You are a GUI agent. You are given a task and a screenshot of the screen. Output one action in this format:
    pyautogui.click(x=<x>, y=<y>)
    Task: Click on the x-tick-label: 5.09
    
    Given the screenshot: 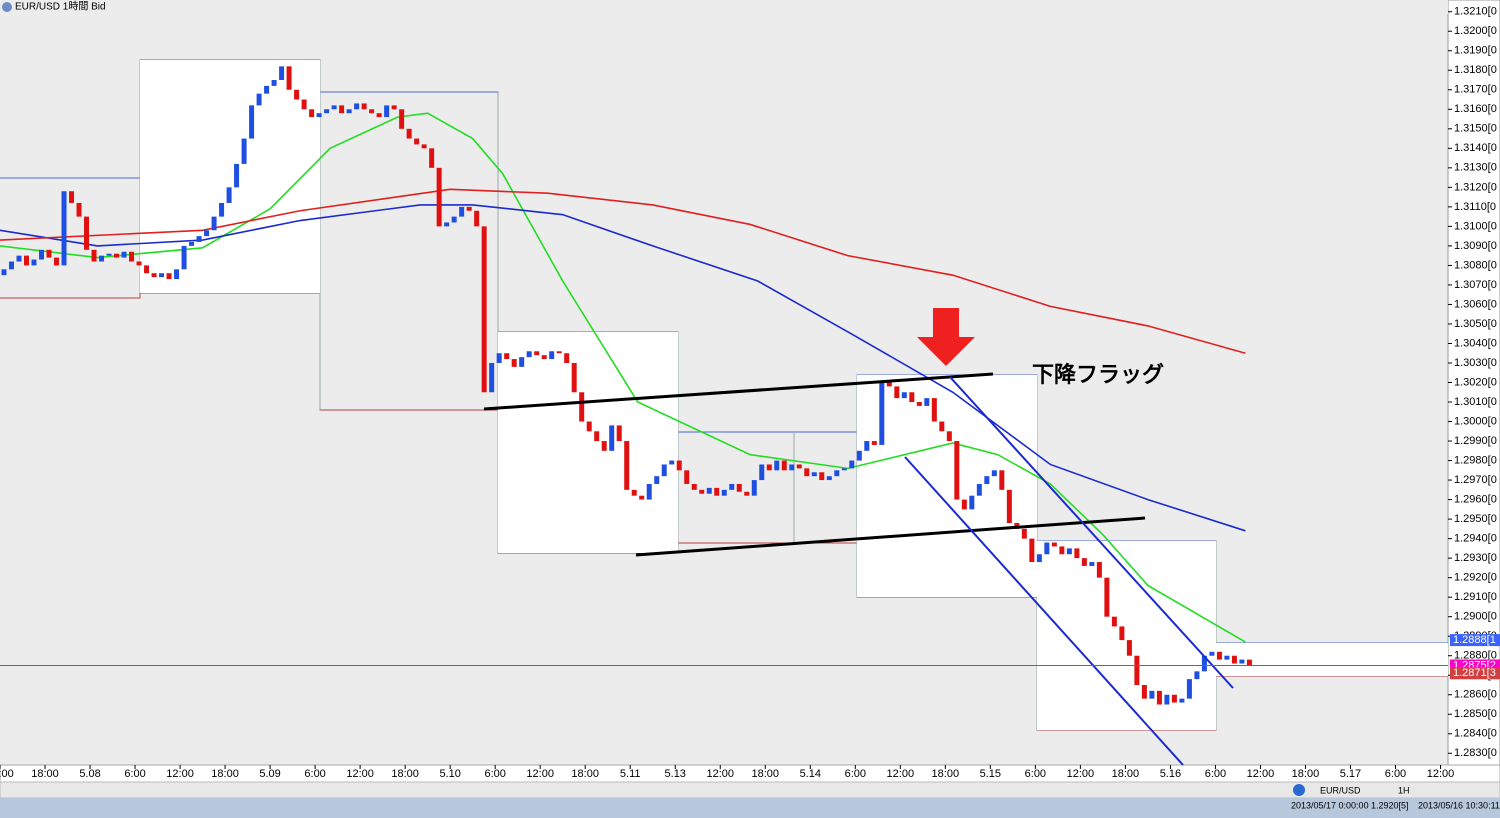 What is the action you would take?
    pyautogui.click(x=269, y=774)
    